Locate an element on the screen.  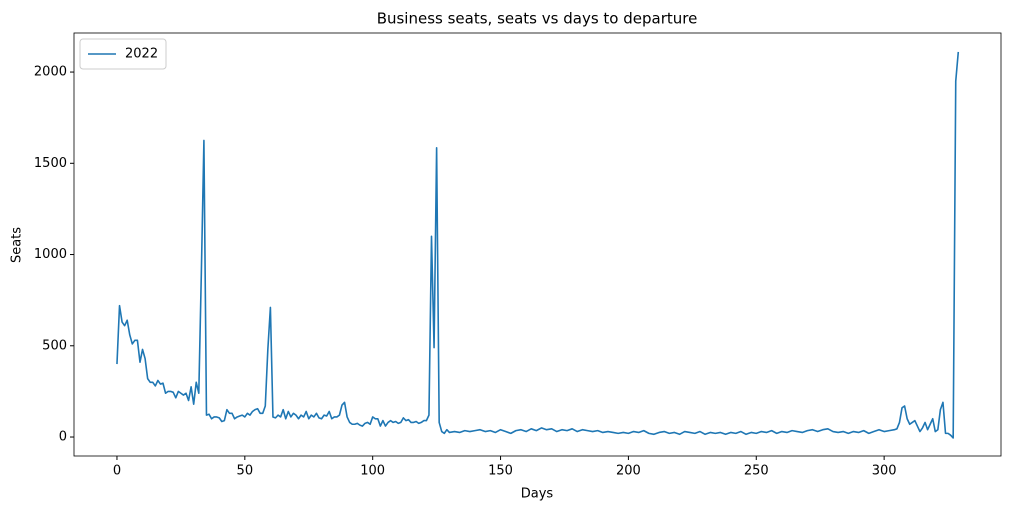
x-tick-label: 100 is located at coordinates (372, 471).